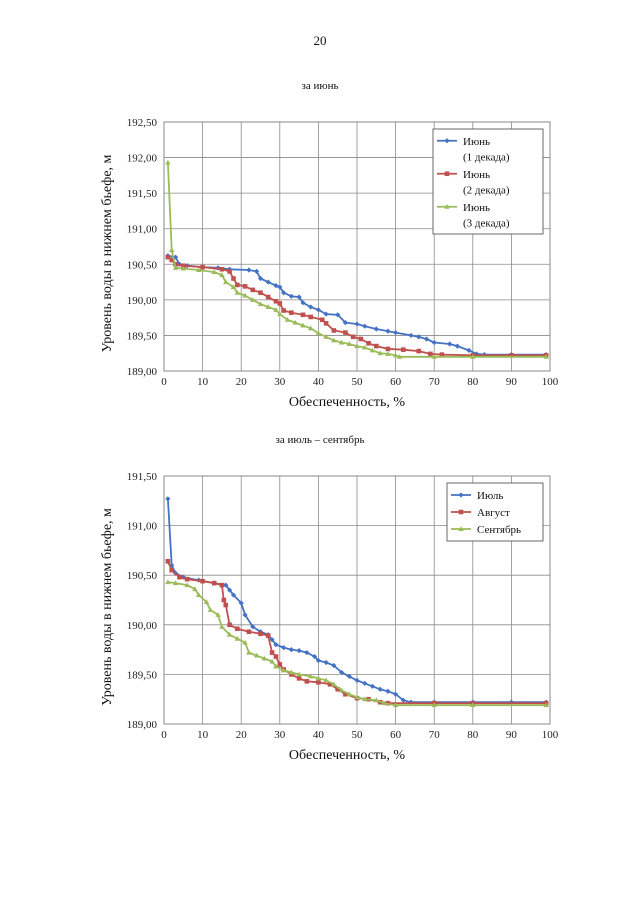 Image resolution: width=640 pixels, height=919 pixels. I want to click on x-tick-label: 20, so click(242, 735).